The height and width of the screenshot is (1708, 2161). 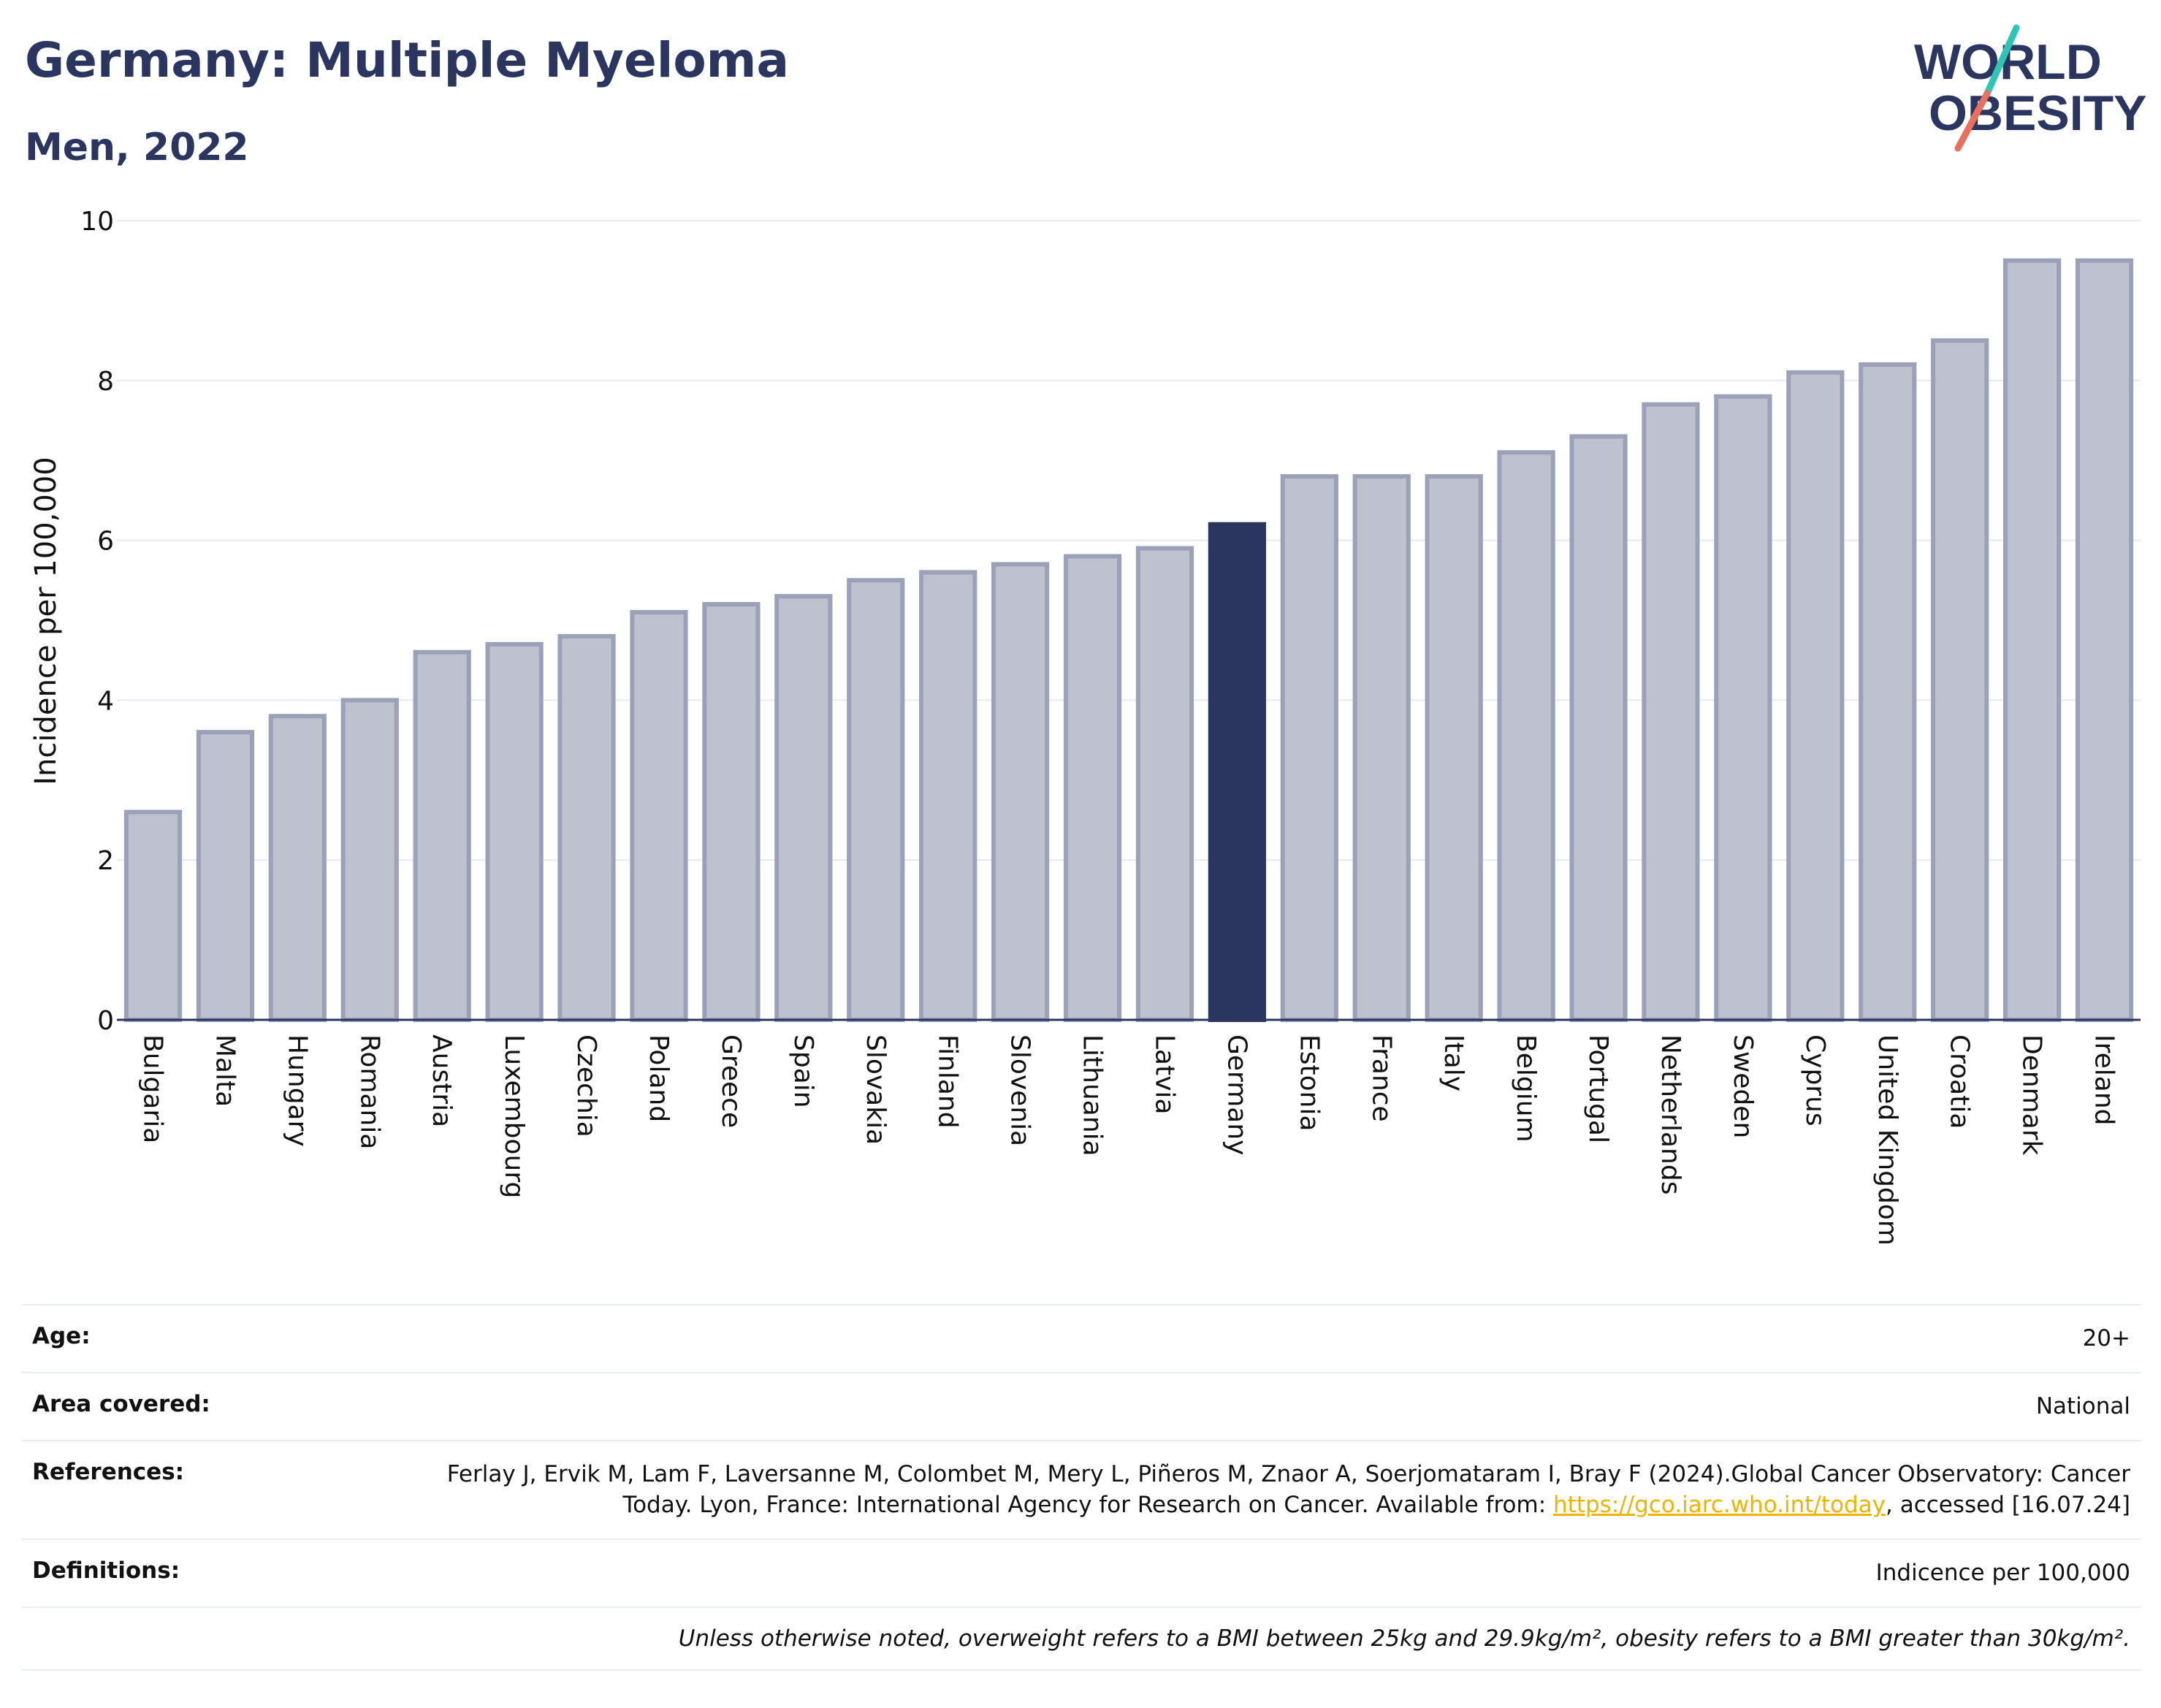 What do you see at coordinates (586, 1085) in the screenshot?
I see `x-tick-label: Czechia` at bounding box center [586, 1085].